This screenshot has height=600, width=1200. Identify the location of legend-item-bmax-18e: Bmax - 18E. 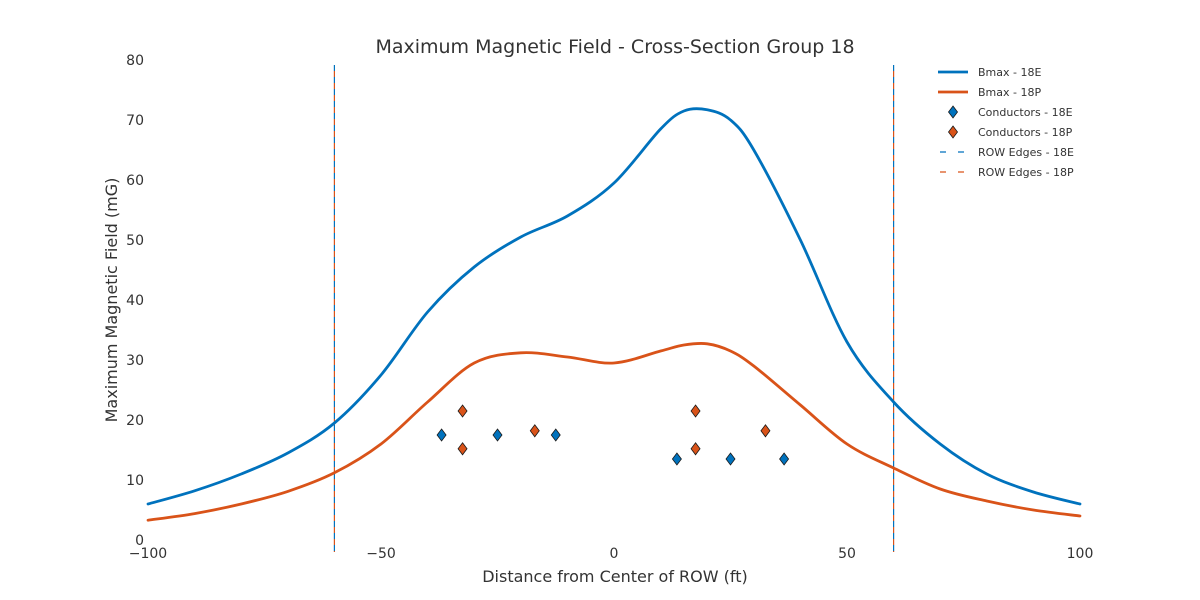
(989, 72).